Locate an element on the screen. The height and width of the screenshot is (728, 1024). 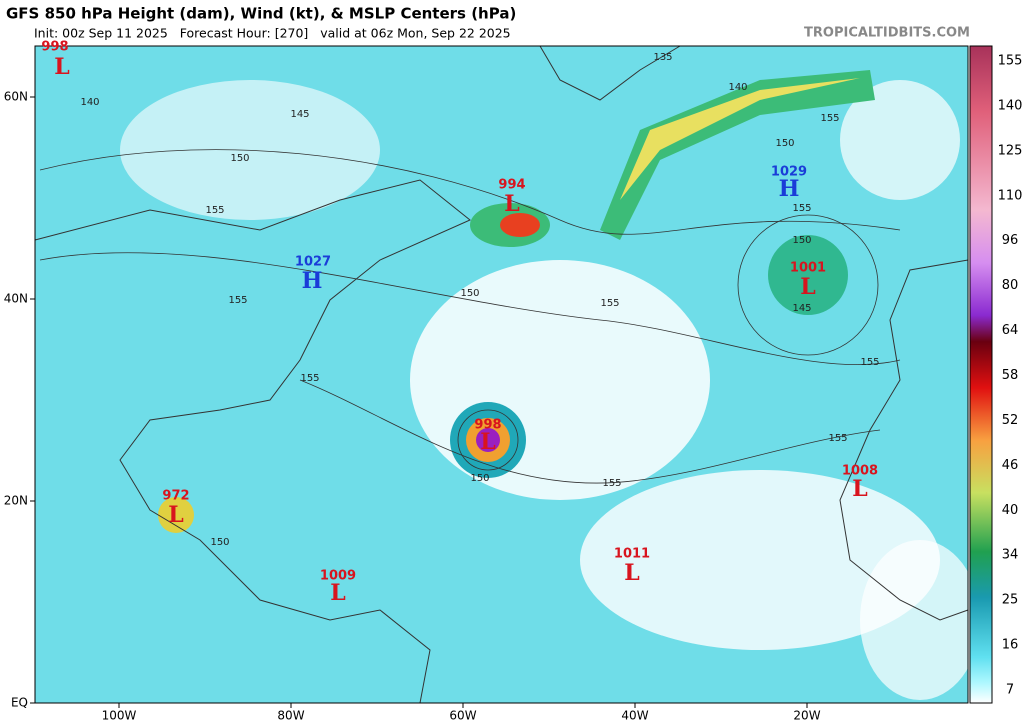
colorbar-label: 96 is located at coordinates (1010, 240).